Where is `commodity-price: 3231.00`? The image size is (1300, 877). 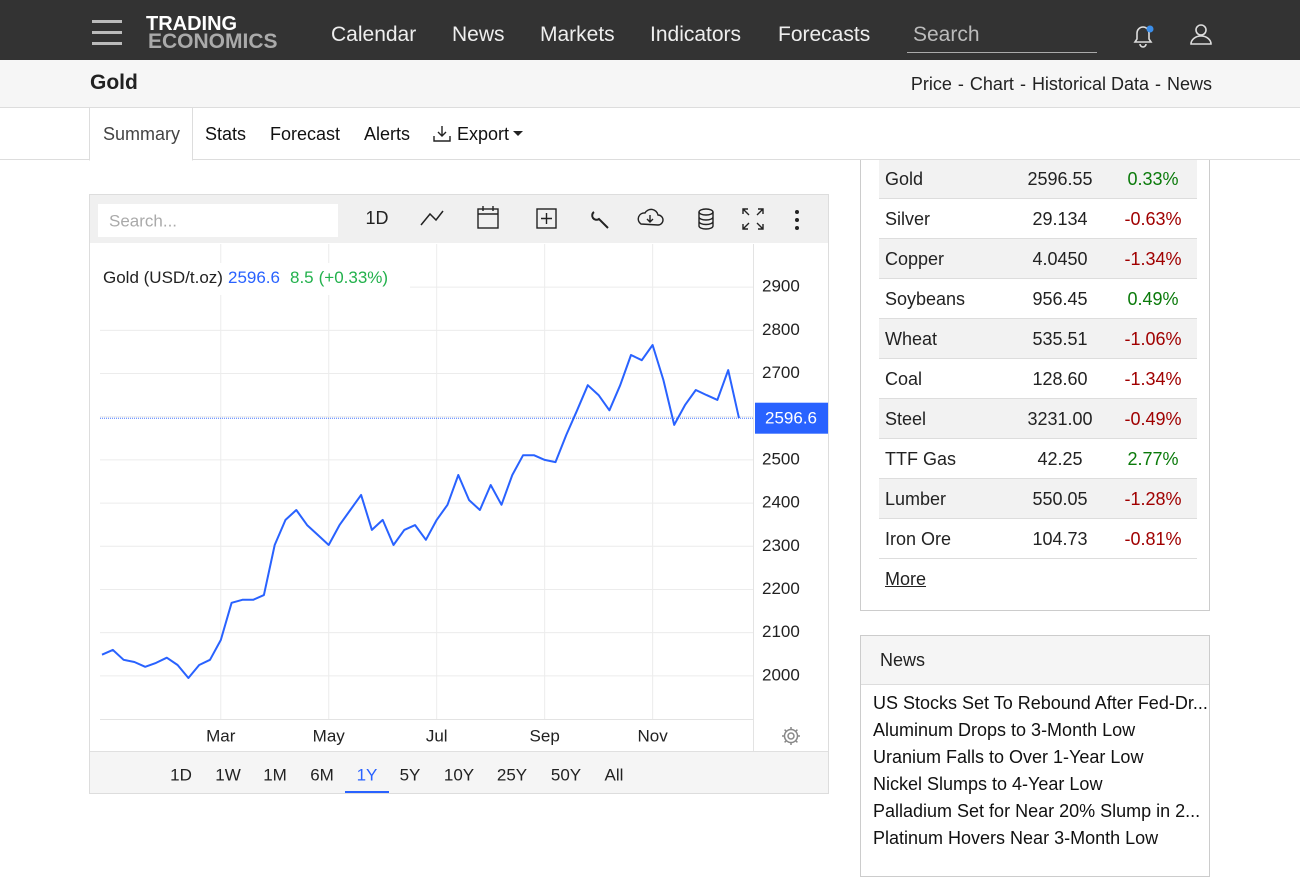
commodity-price: 3231.00 is located at coordinates (1060, 419).